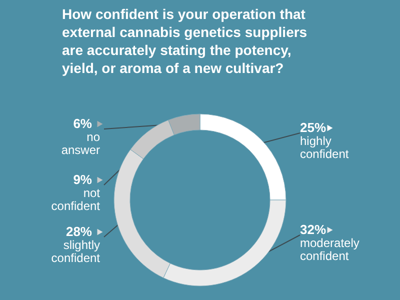 This screenshot has width=400, height=300. Describe the element at coordinates (79, 231) in the screenshot. I see `data-label: 28%` at that location.